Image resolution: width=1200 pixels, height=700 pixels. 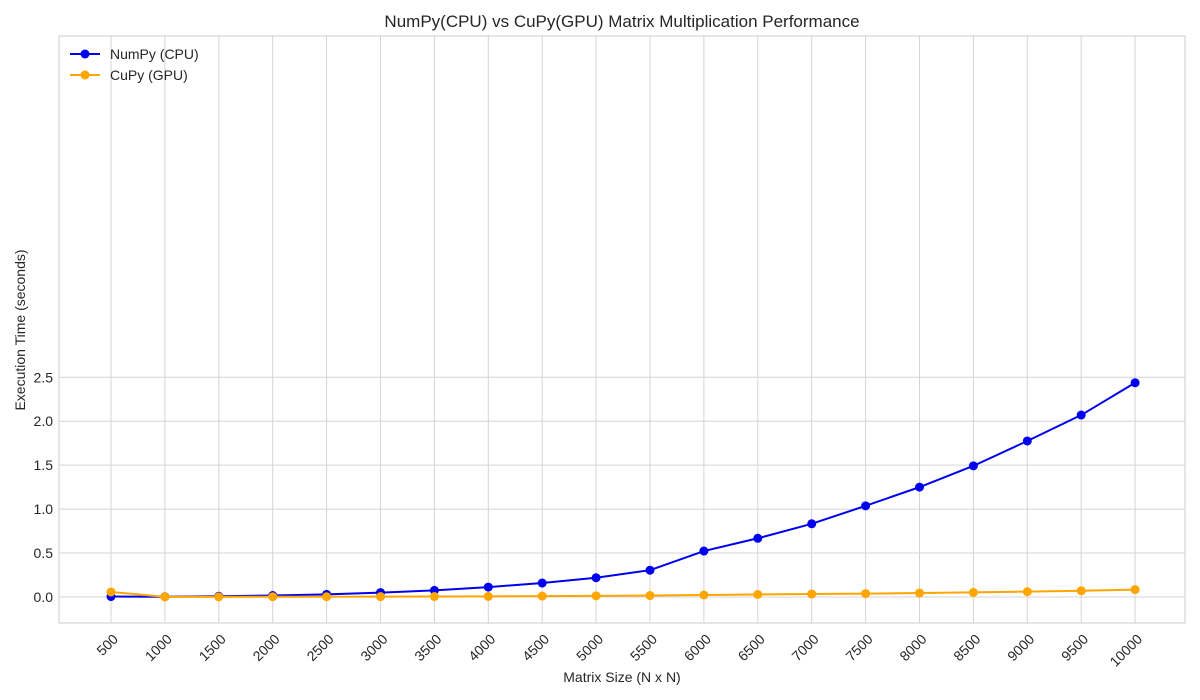 I want to click on y-tick-label: 2.5, so click(x=44, y=377).